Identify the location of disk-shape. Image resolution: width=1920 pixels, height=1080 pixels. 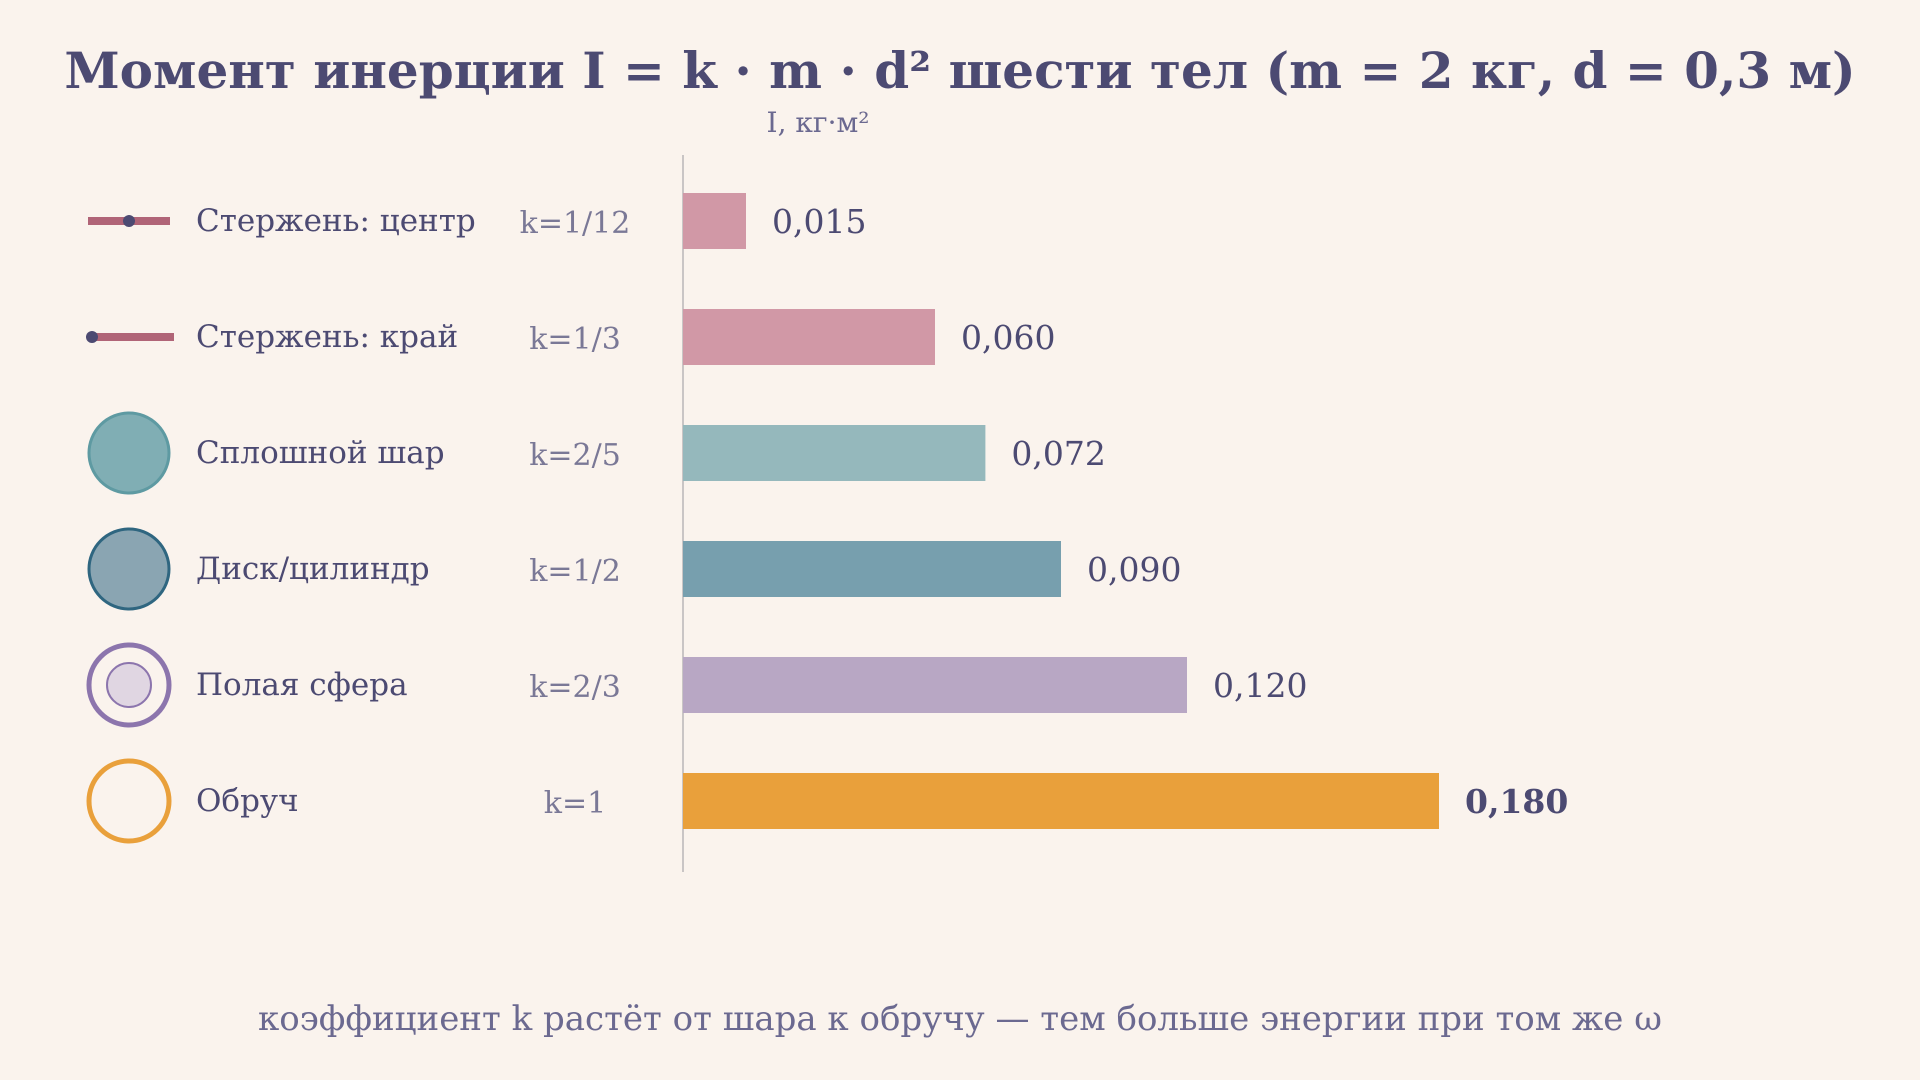
(129, 569).